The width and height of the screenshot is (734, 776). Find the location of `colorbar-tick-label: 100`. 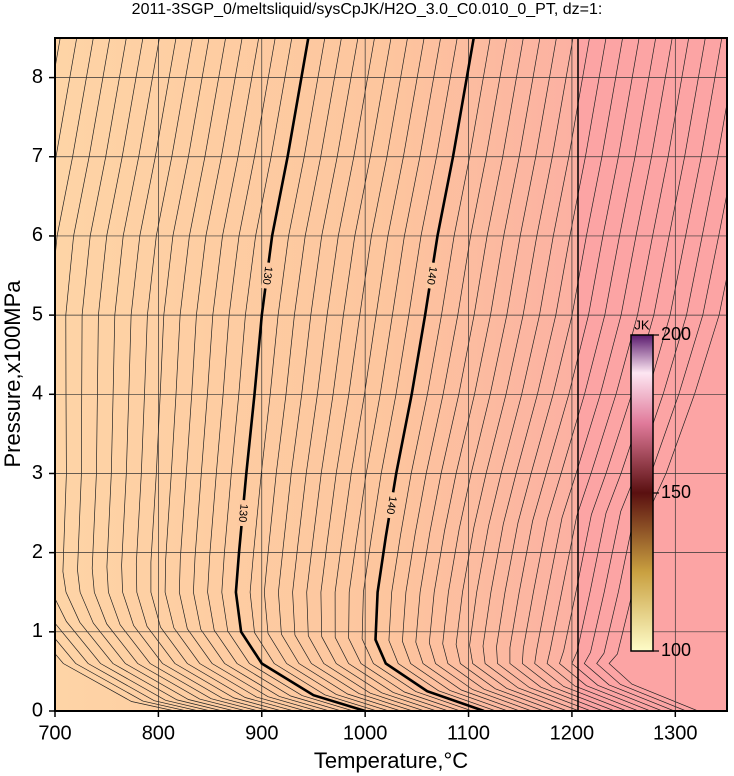

colorbar-tick-label: 100 is located at coordinates (676, 650).